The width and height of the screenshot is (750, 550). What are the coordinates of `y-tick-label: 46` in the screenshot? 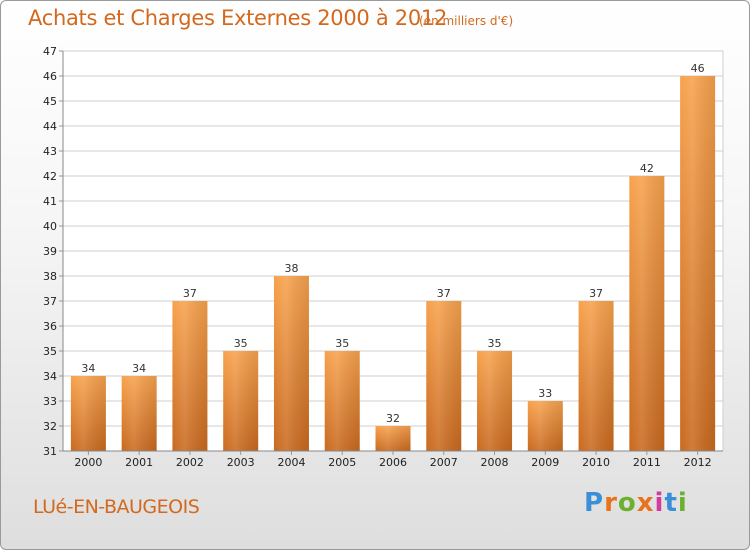 It's located at (50, 76).